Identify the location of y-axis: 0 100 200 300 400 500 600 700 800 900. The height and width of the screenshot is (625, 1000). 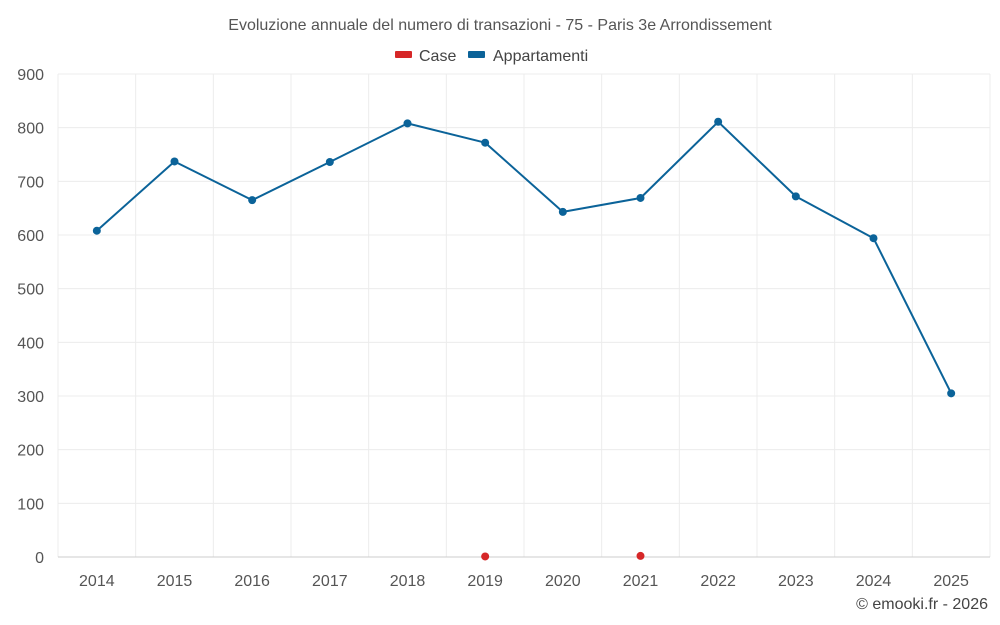
(30, 317).